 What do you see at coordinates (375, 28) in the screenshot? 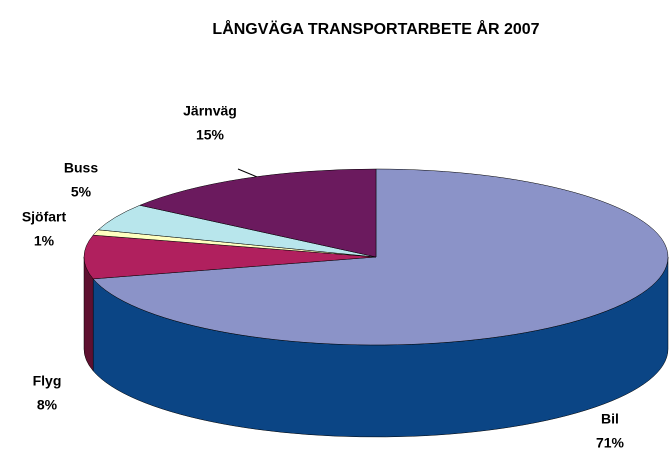
I see `chart-title: LÅNGVÄGA TRANSPORTARBETE ÅR 2007` at bounding box center [375, 28].